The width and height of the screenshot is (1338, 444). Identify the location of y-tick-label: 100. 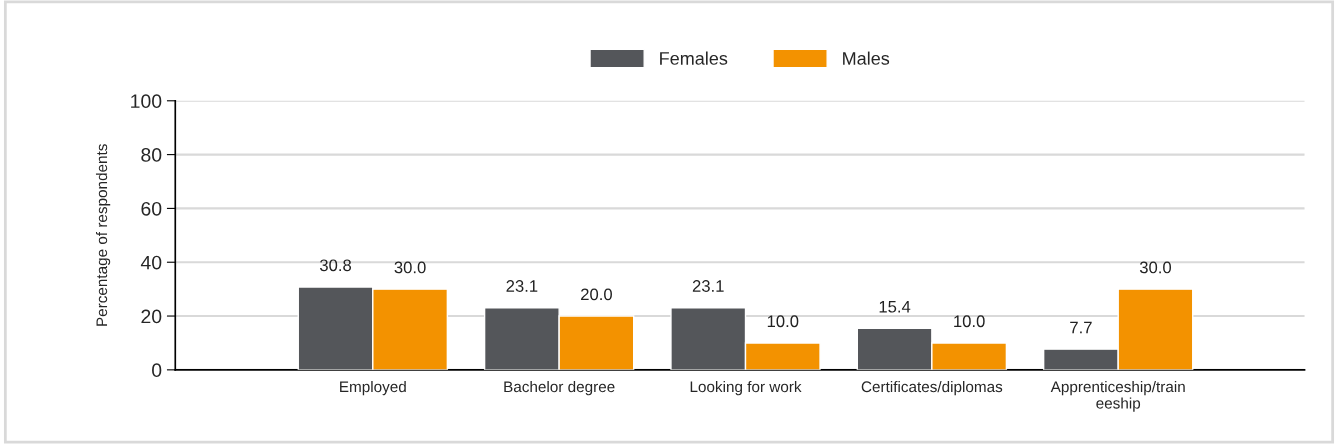
(146, 101).